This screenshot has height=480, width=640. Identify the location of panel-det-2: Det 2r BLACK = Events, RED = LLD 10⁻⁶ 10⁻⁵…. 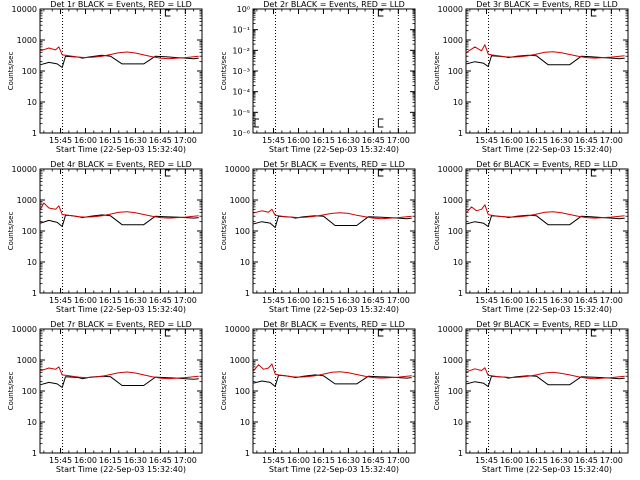
(318, 77).